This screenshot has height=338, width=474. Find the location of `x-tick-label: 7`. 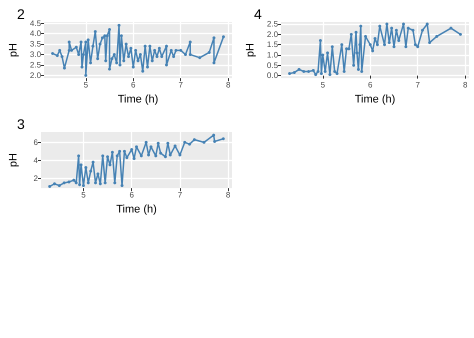

x-tick-label: 7 is located at coordinates (180, 195).